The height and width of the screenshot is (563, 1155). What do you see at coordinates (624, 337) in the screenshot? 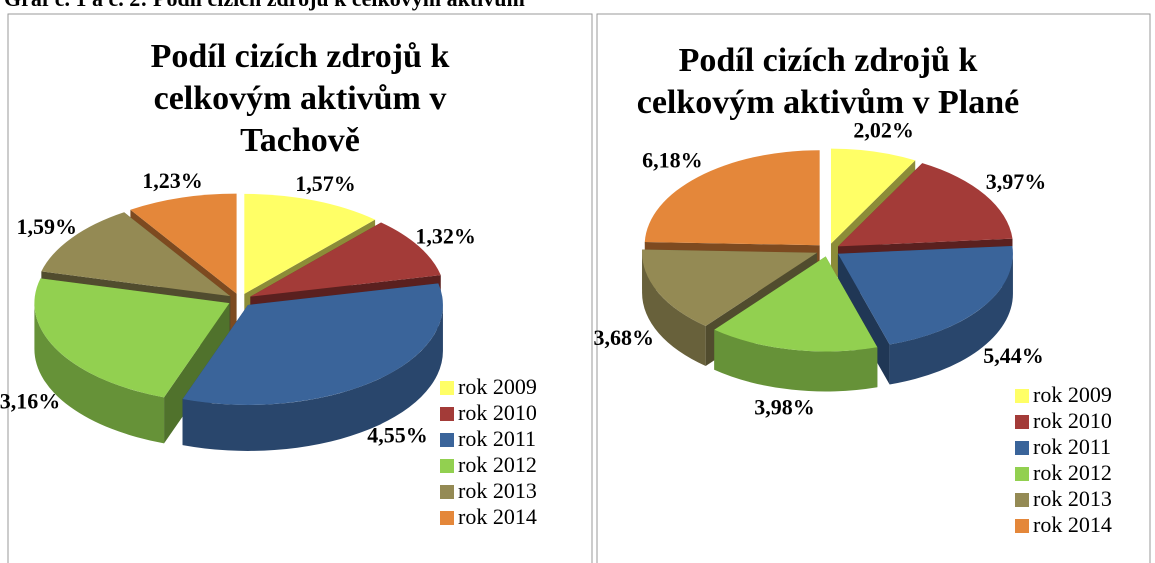
I see `data-label: 3,68%` at bounding box center [624, 337].